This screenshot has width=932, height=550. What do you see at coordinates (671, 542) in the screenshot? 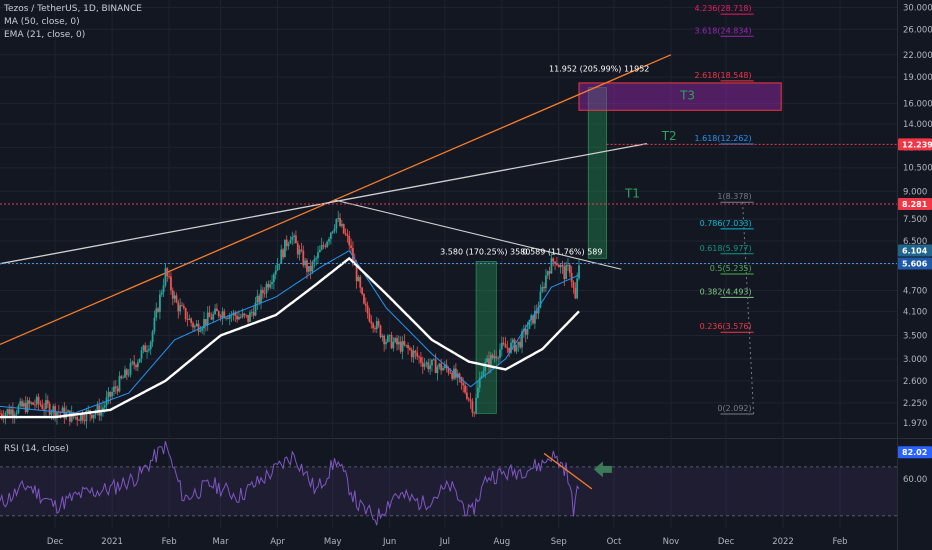
I see `x-tick-label: Nov` at bounding box center [671, 542].